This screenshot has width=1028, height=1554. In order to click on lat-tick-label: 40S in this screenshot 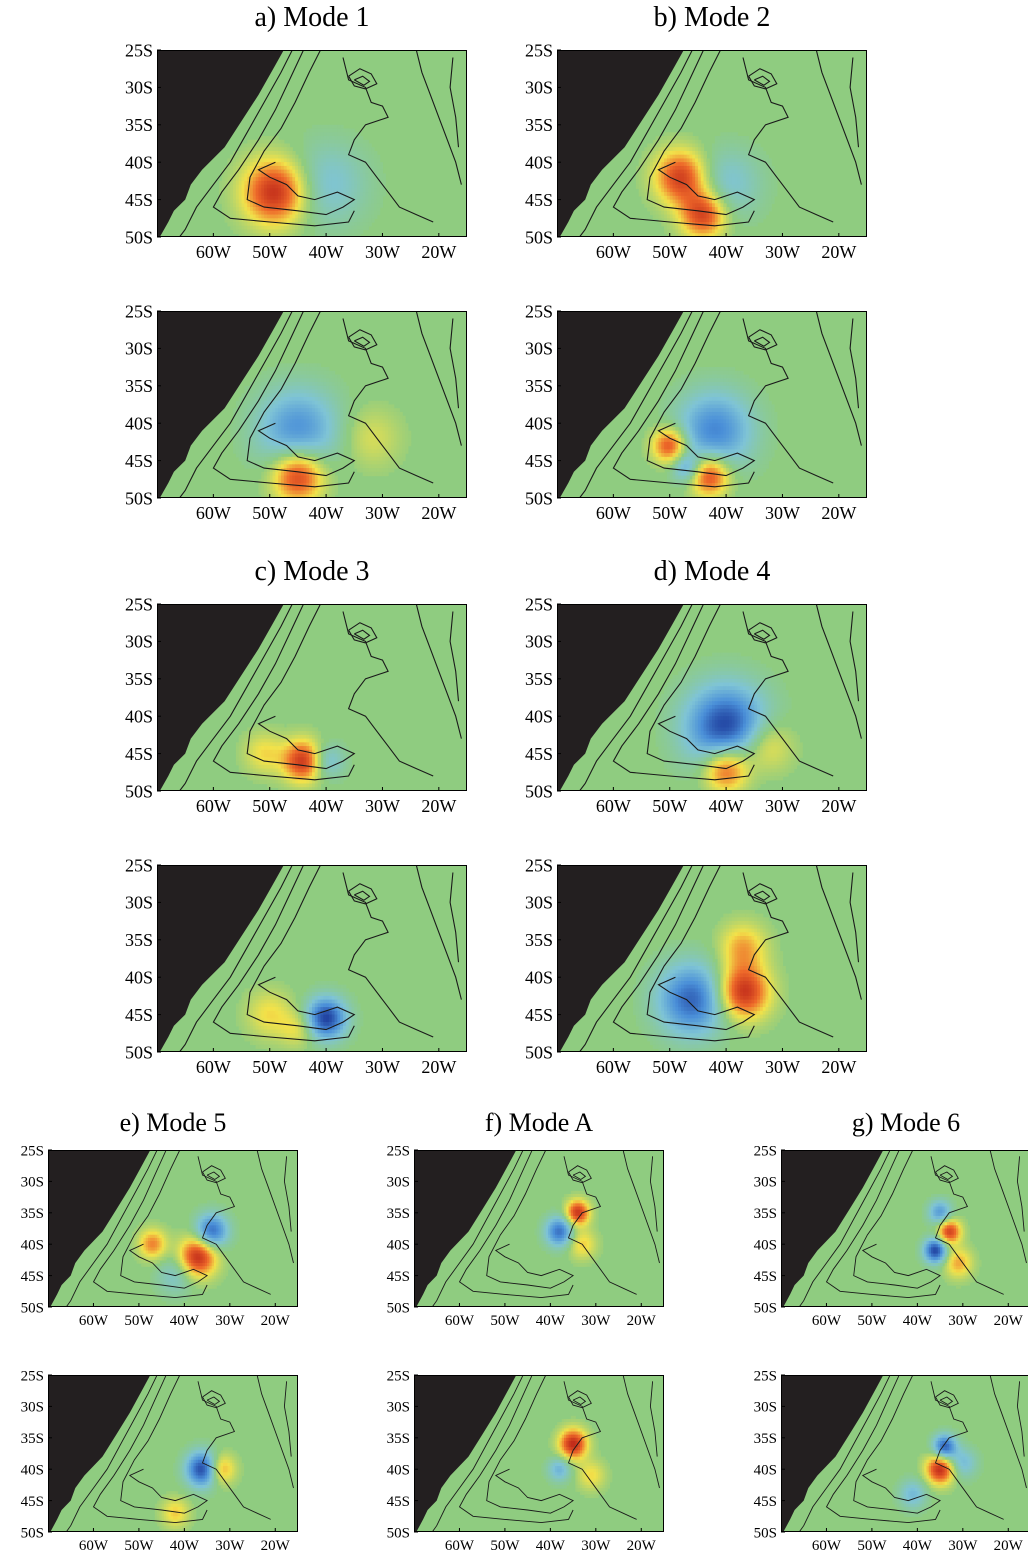, I will do `click(139, 978)`.